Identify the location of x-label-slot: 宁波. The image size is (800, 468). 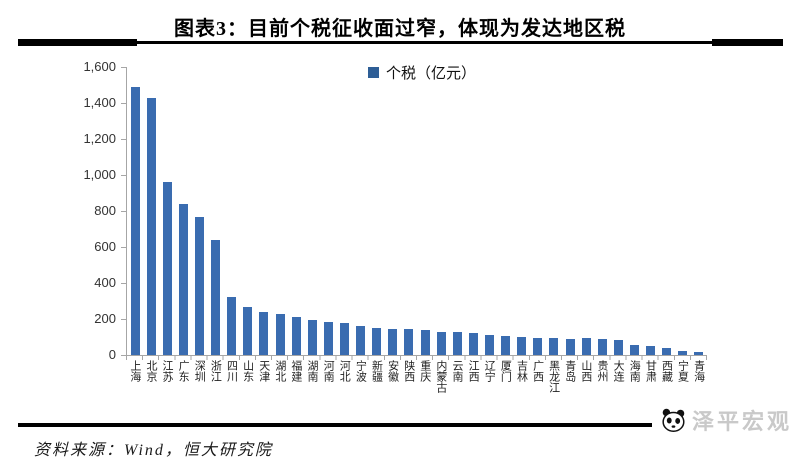
(360, 371).